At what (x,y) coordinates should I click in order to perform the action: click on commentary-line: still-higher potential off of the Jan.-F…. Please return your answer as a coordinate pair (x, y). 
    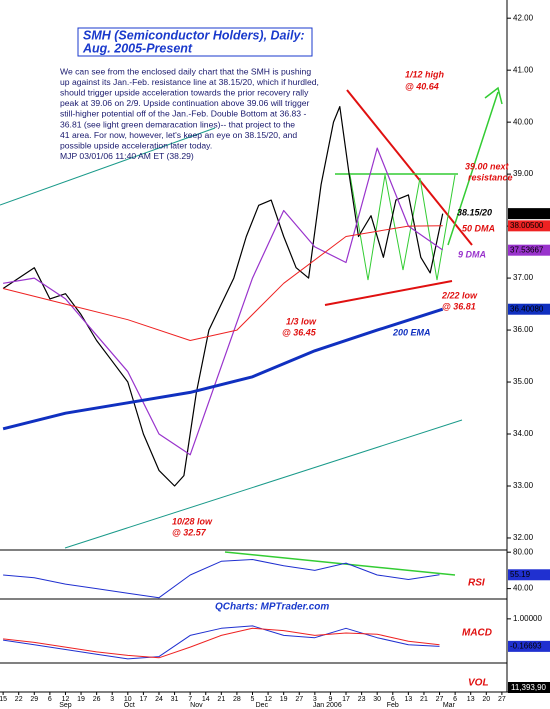
    Looking at the image, I should click on (183, 114).